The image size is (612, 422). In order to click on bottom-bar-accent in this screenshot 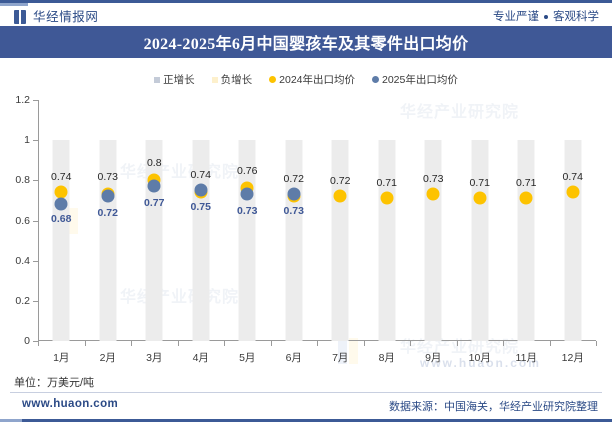, I will do `click(11, 420)`.